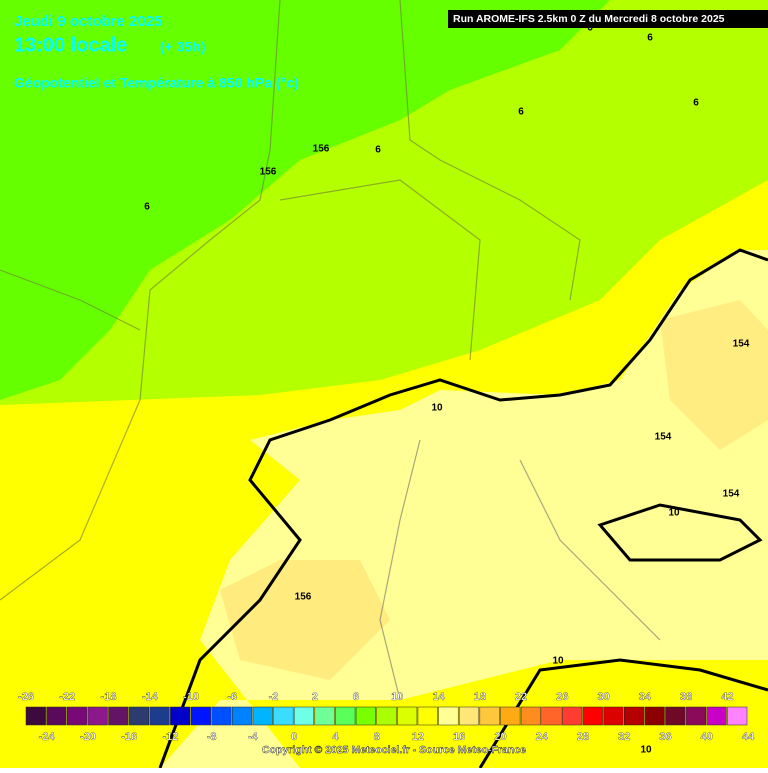 The width and height of the screenshot is (768, 773). Describe the element at coordinates (397, 697) in the screenshot. I see `colorbar-label: 10` at that location.